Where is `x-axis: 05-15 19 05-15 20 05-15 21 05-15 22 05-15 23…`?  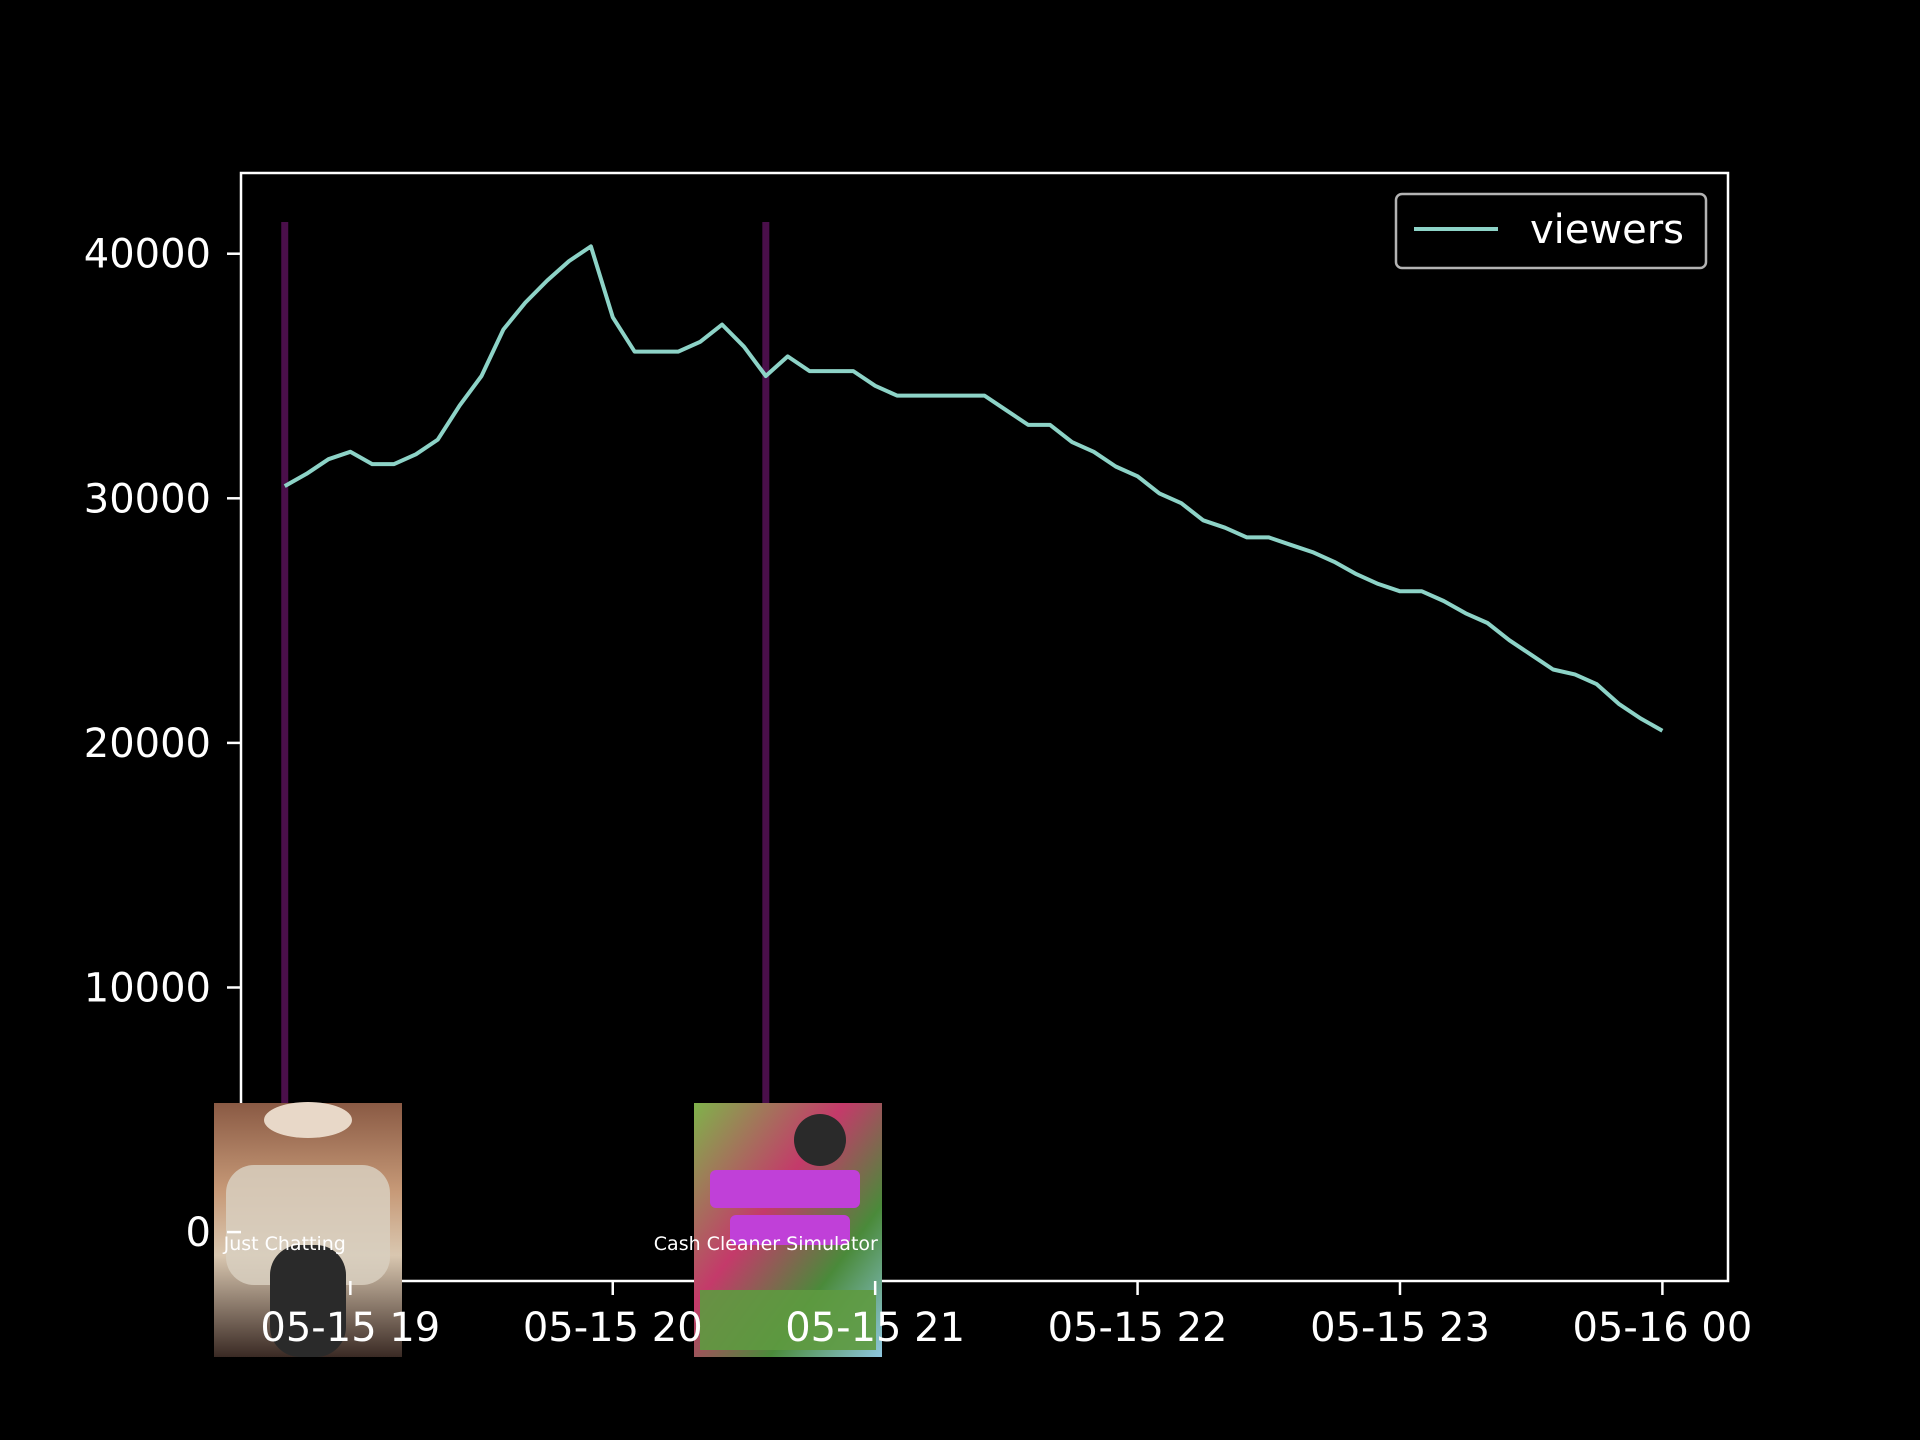 x-axis: 05-15 19 05-15 20 05-15 21 05-15 22 05-15 23… is located at coordinates (1006, 1316).